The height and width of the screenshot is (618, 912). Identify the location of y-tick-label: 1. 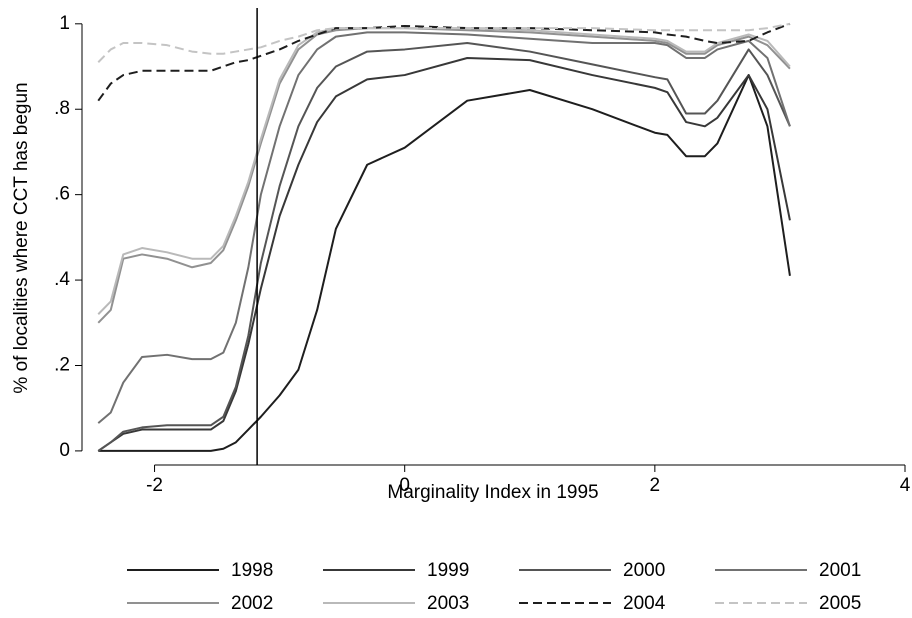
(64, 23).